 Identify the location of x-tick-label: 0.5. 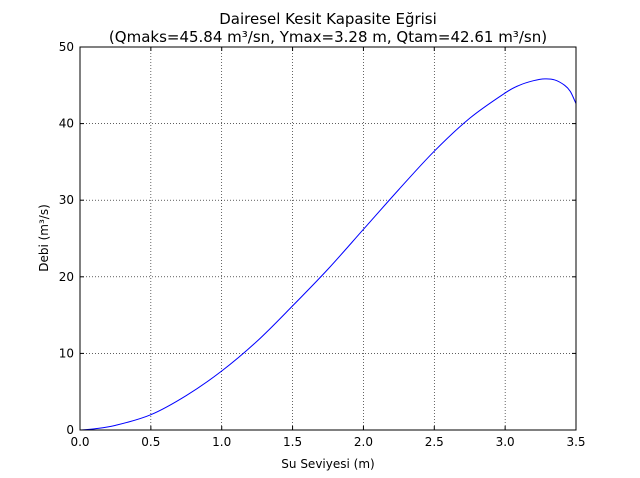
(150, 442).